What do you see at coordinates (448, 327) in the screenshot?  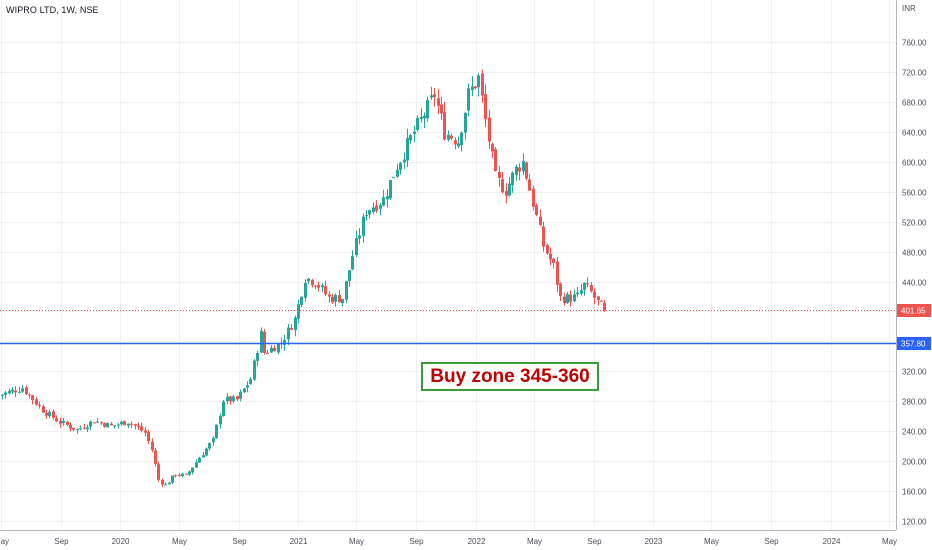 I see `lines-layer` at bounding box center [448, 327].